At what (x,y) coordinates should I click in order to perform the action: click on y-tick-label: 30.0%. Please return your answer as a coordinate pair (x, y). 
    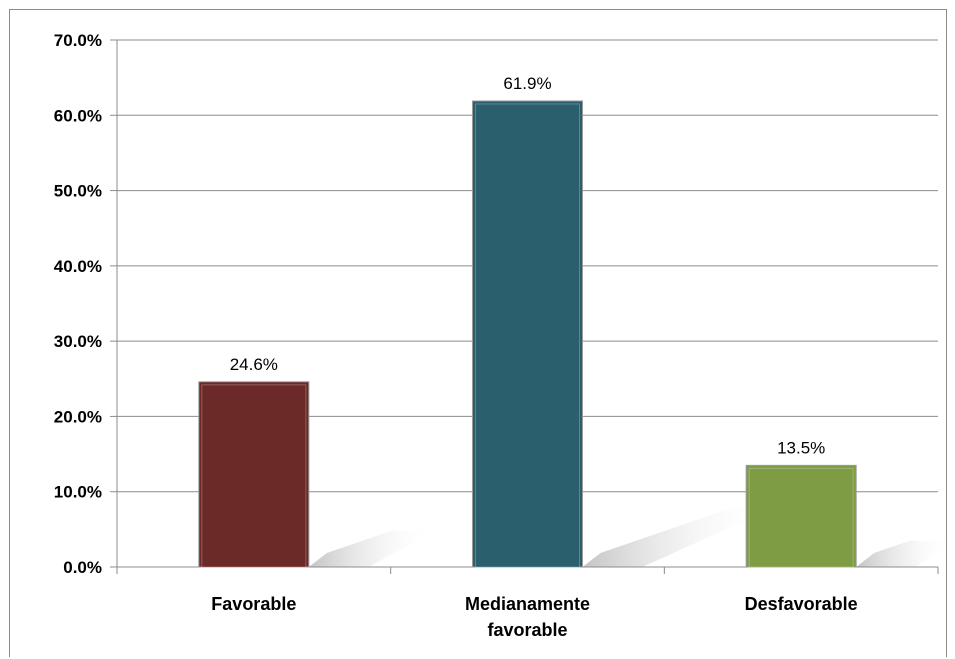
    Looking at the image, I should click on (78, 341).